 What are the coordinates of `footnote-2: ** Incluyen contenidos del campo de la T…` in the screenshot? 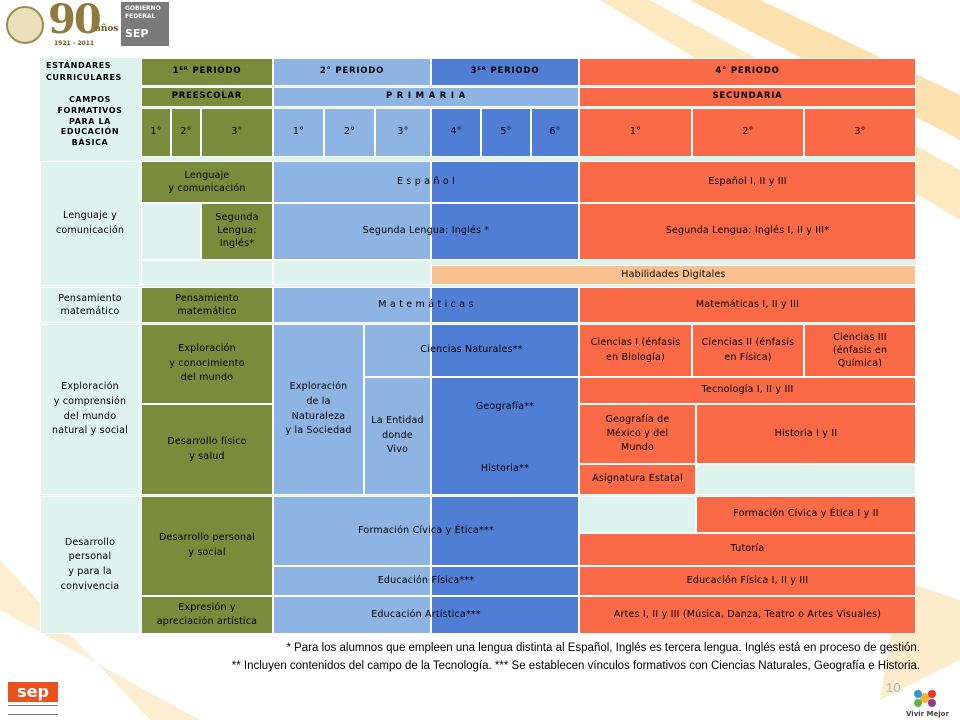 It's located at (575, 666).